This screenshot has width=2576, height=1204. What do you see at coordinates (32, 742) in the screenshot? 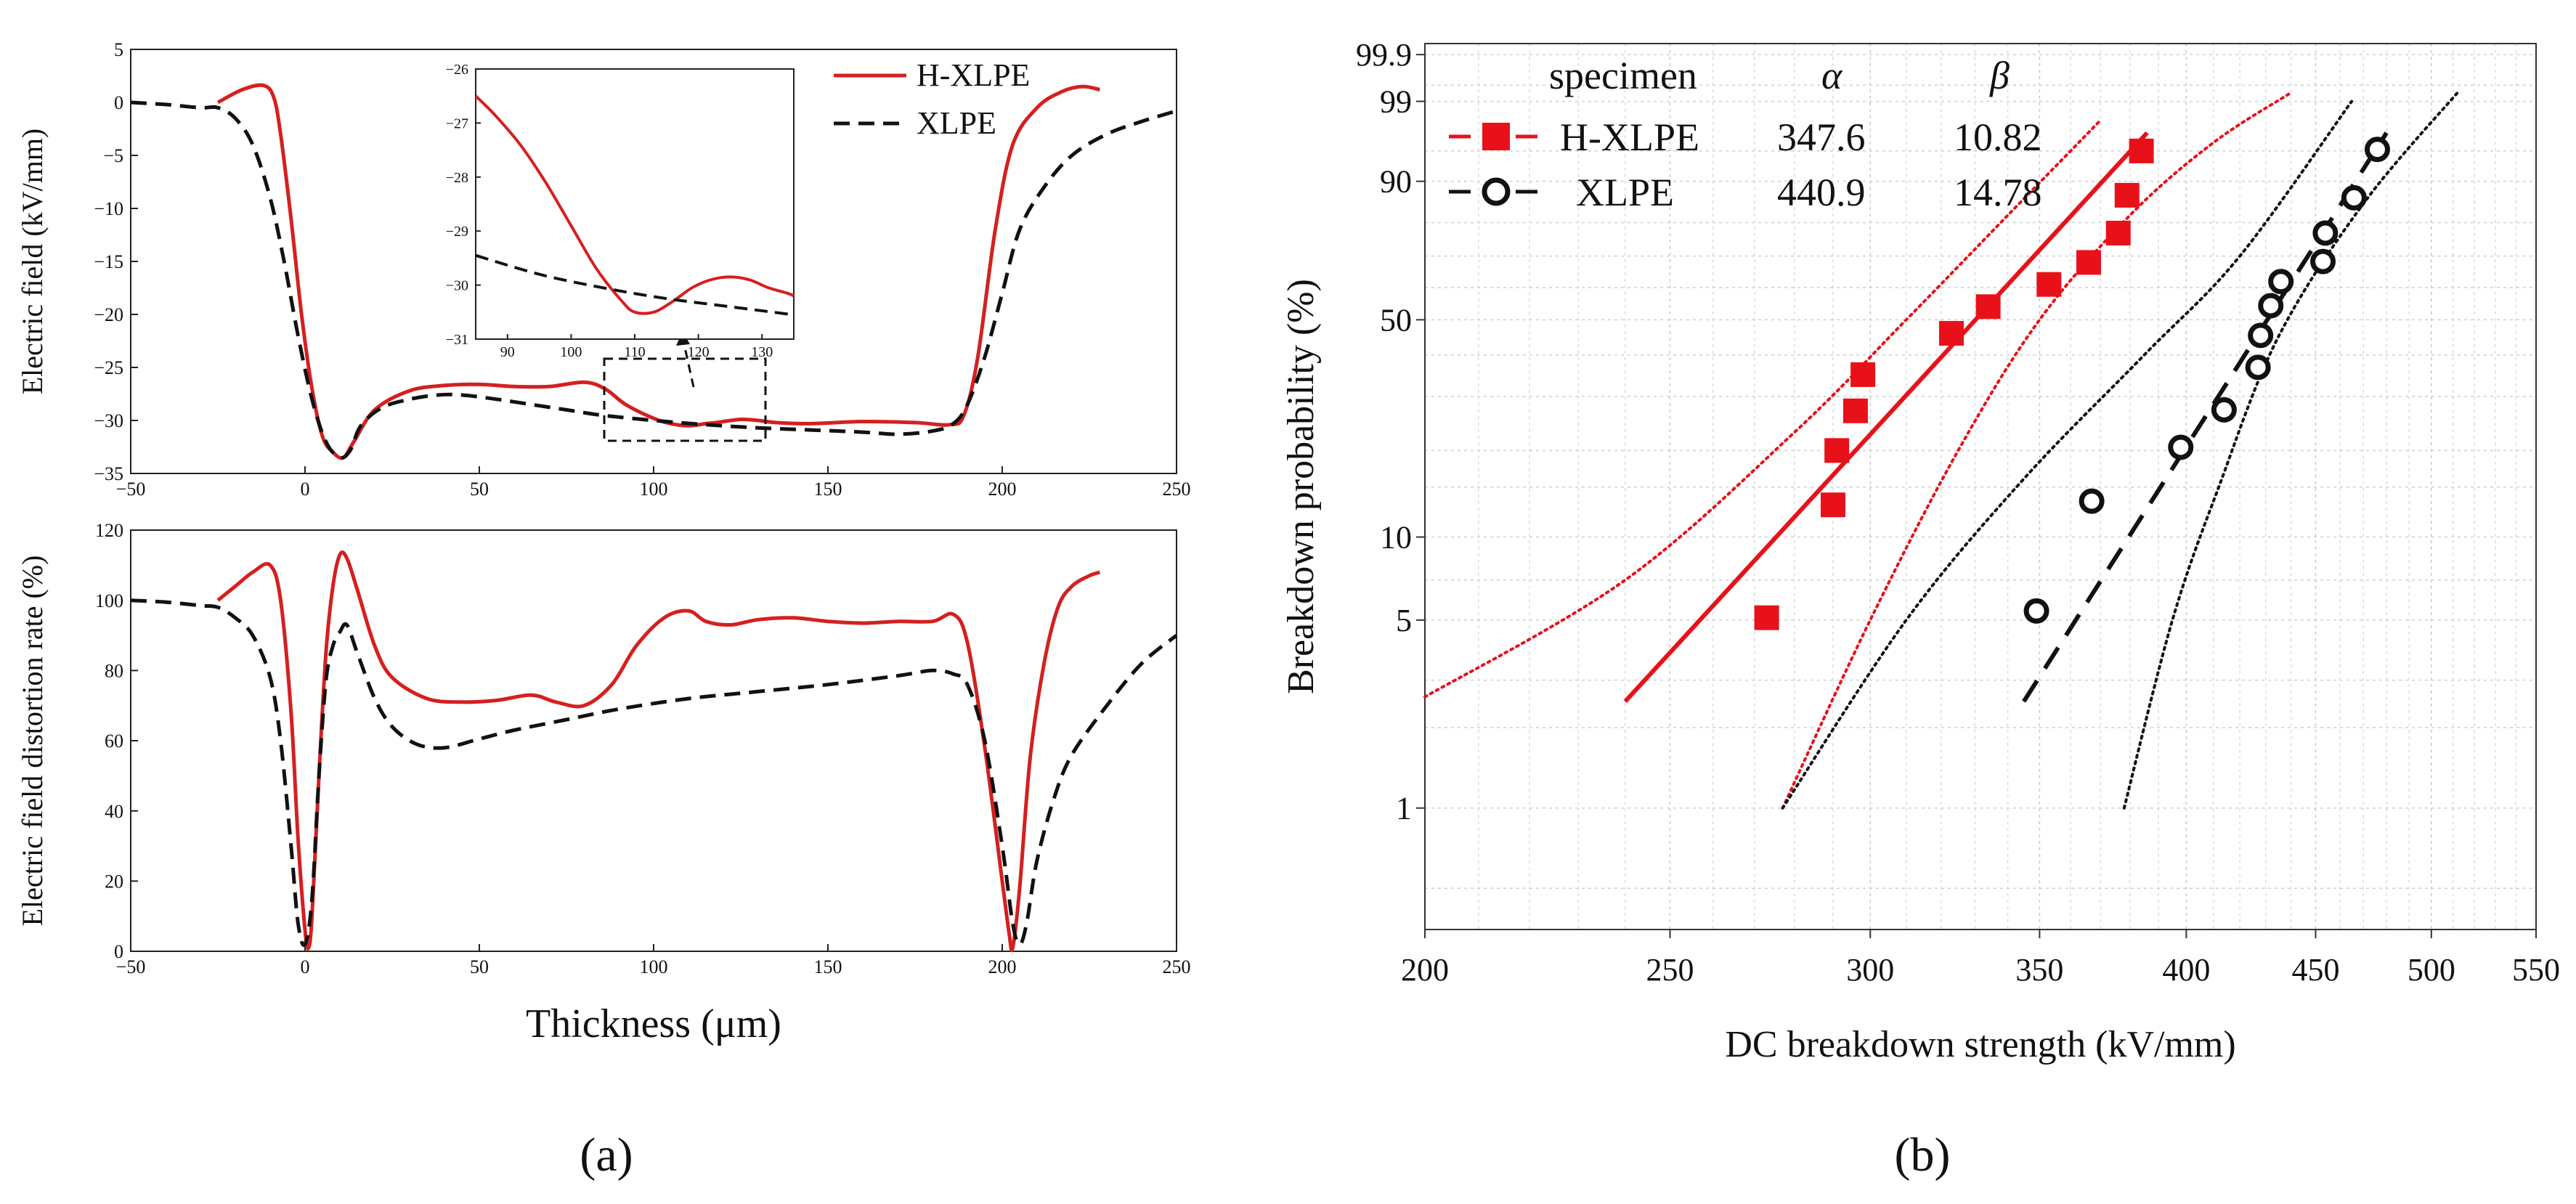
I see `panel-a-bottom-ylabel: Electric field distortion rate (%)` at bounding box center [32, 742].